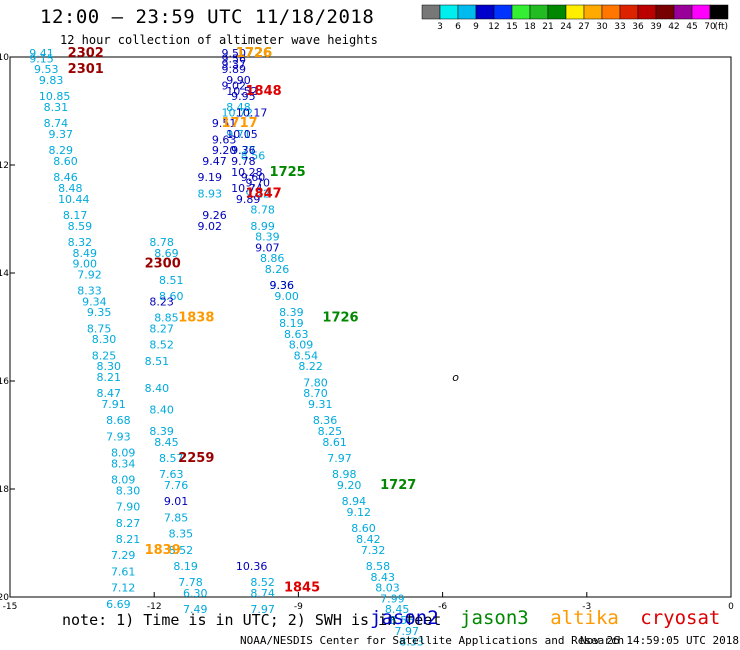  I want to click on x-tick-label: -3, so click(586, 607).